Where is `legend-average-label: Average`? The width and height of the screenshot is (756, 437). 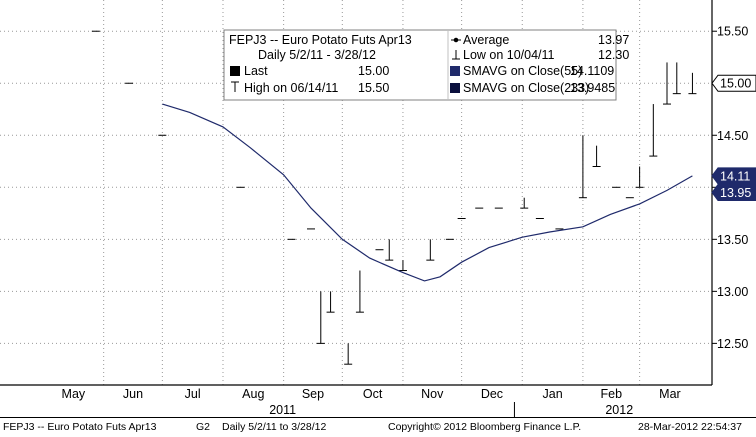 legend-average-label: Average is located at coordinates (486, 40).